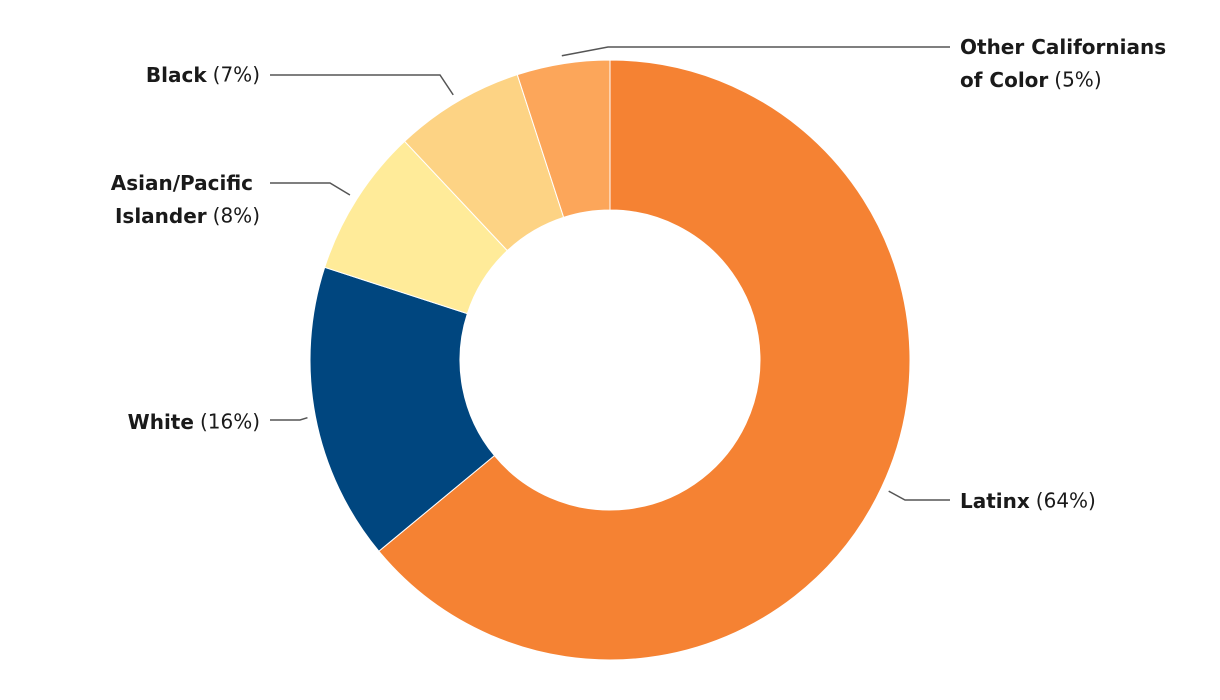 The image size is (1220, 700). Describe the element at coordinates (236, 216) in the screenshot. I see `value-label: (8%)` at that location.